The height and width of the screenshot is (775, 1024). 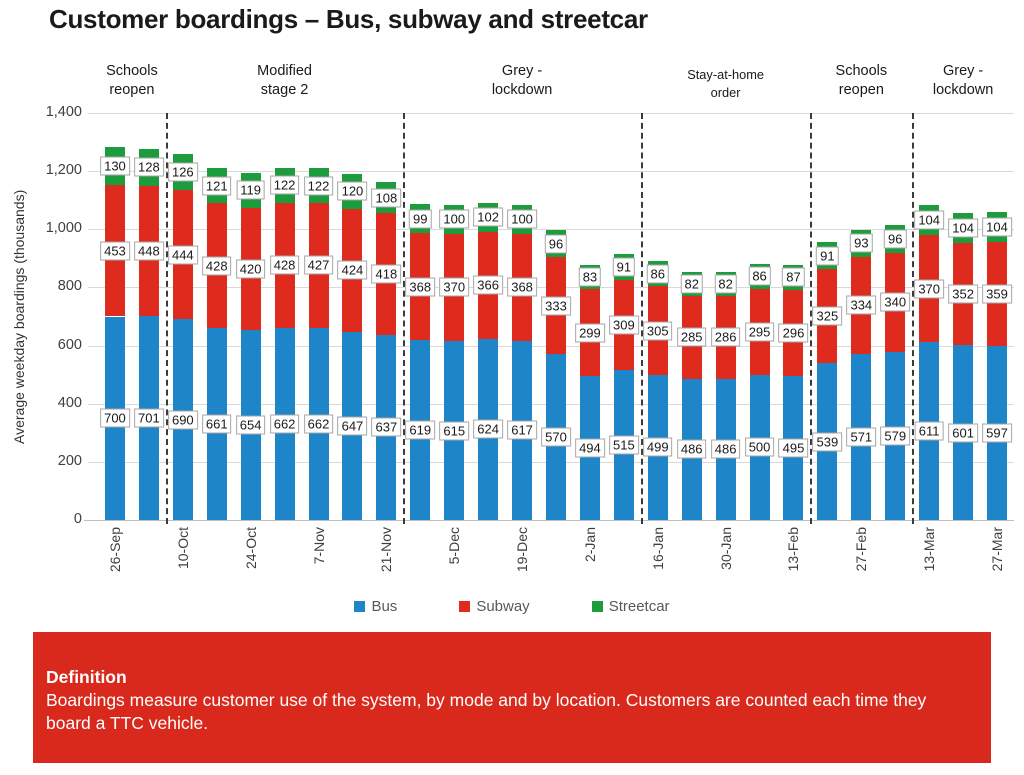 What do you see at coordinates (149, 418) in the screenshot?
I see `bar-label: 701` at bounding box center [149, 418].